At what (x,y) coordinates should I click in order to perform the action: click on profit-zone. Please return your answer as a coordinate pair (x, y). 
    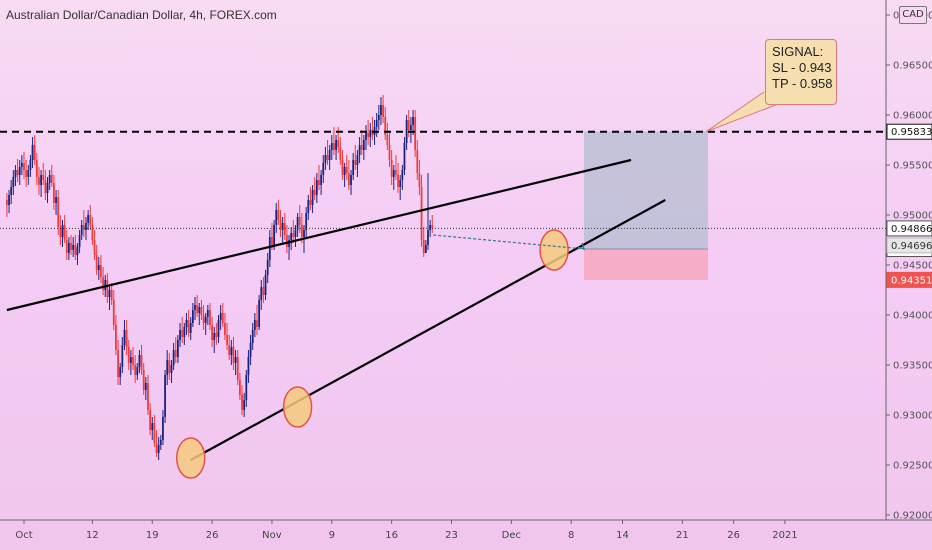
    Looking at the image, I should click on (646, 190).